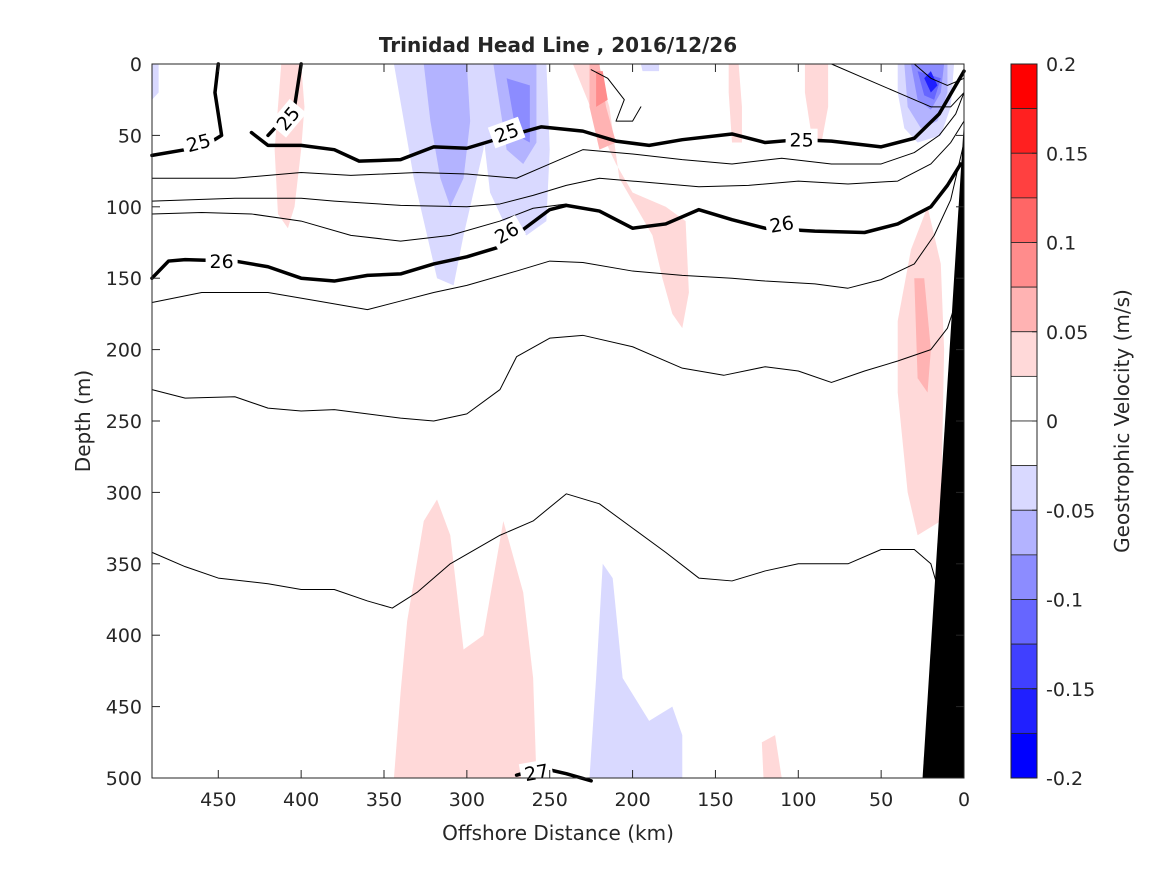 The image size is (1167, 875). I want to click on x-tick-label: 400, so click(301, 800).